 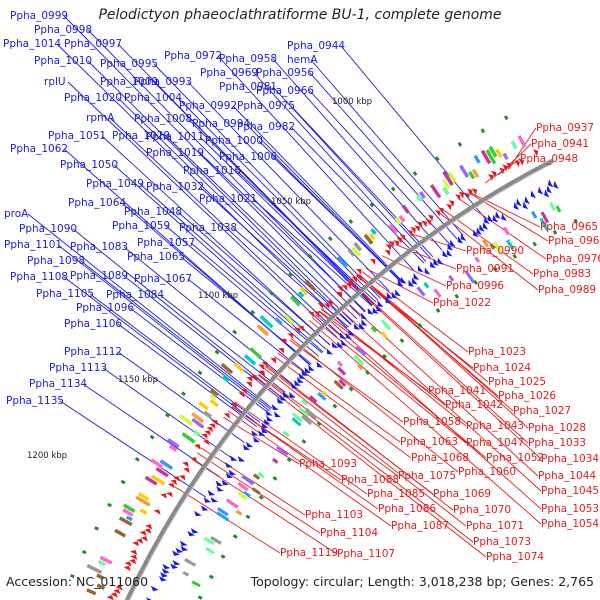 I want to click on gene-label-reverse: Ppha_0993, so click(x=163, y=82).